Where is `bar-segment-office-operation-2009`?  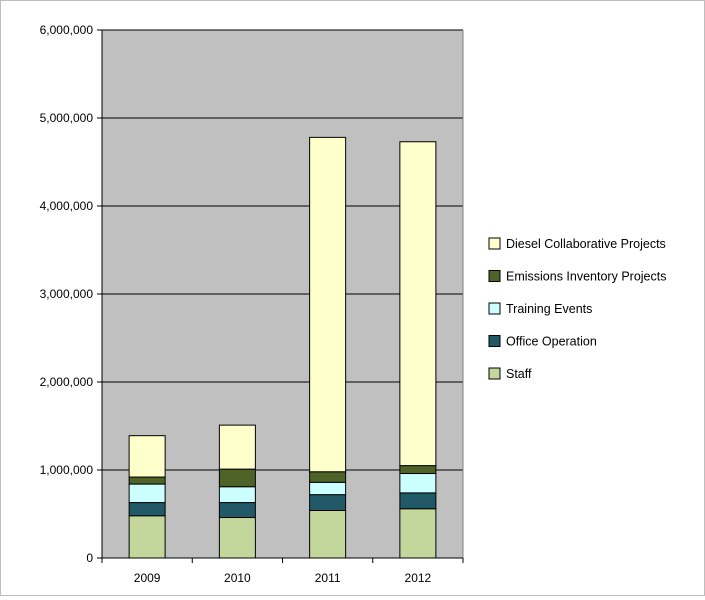 bar-segment-office-operation-2009 is located at coordinates (147, 509).